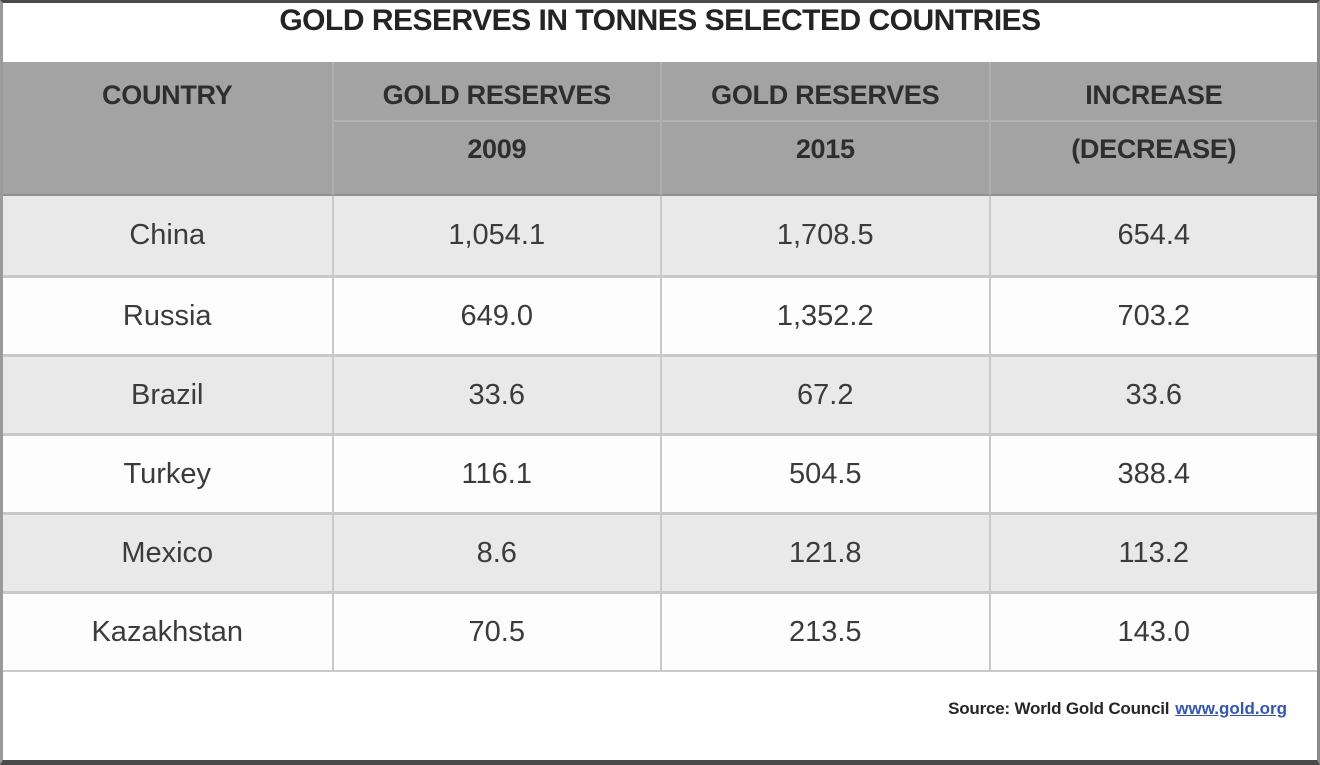 The image size is (1320, 765). I want to click on cell-country: Russia, so click(167, 314).